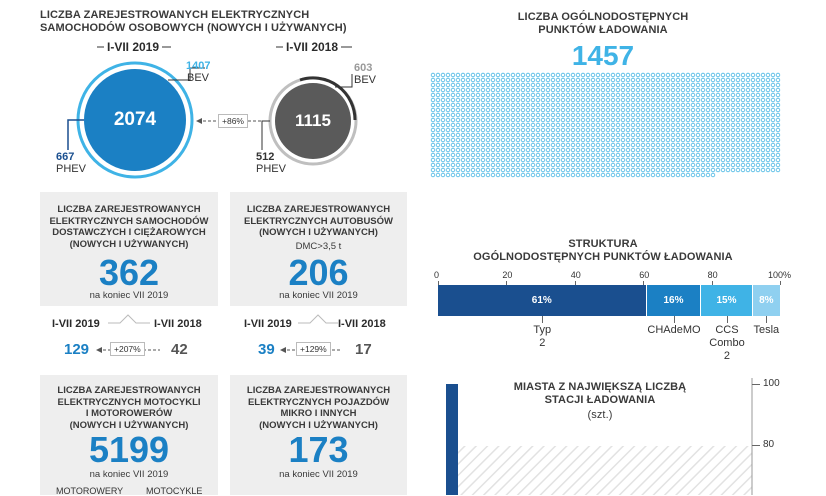 Image resolution: width=826 pixels, height=496 pixels. Describe the element at coordinates (452, 439) in the screenshot. I see `cities-bar` at that location.